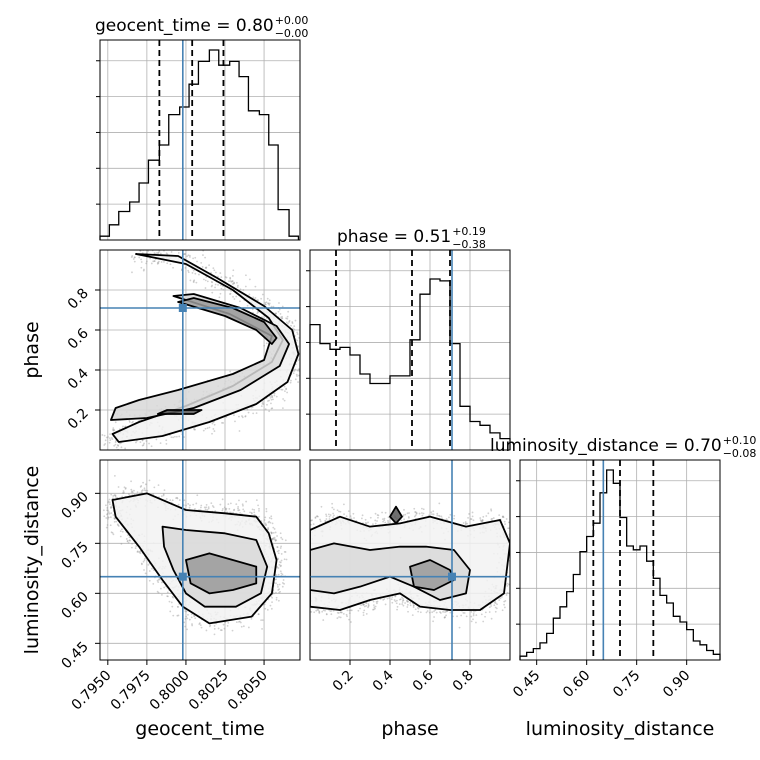 The height and width of the screenshot is (760, 760). What do you see at coordinates (410, 364) in the screenshot?
I see `histogram-step` at bounding box center [410, 364].